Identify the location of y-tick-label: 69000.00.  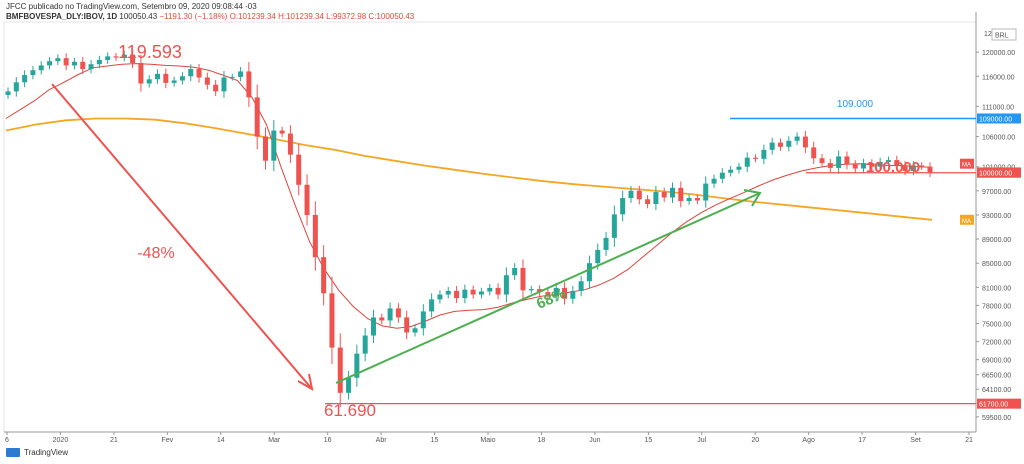
(996, 361).